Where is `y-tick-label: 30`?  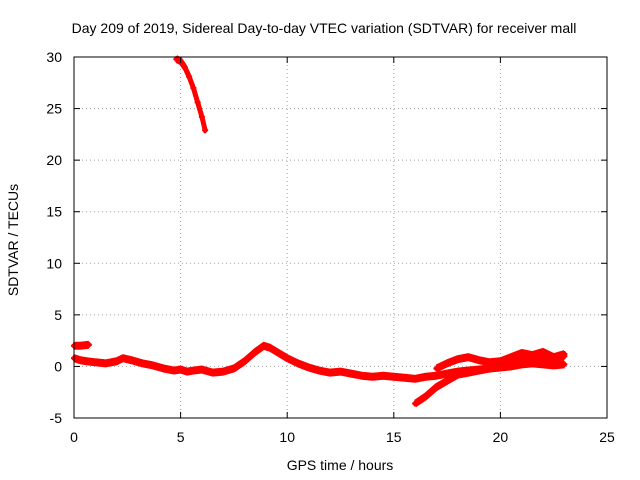
y-tick-label: 30 is located at coordinates (54, 57).